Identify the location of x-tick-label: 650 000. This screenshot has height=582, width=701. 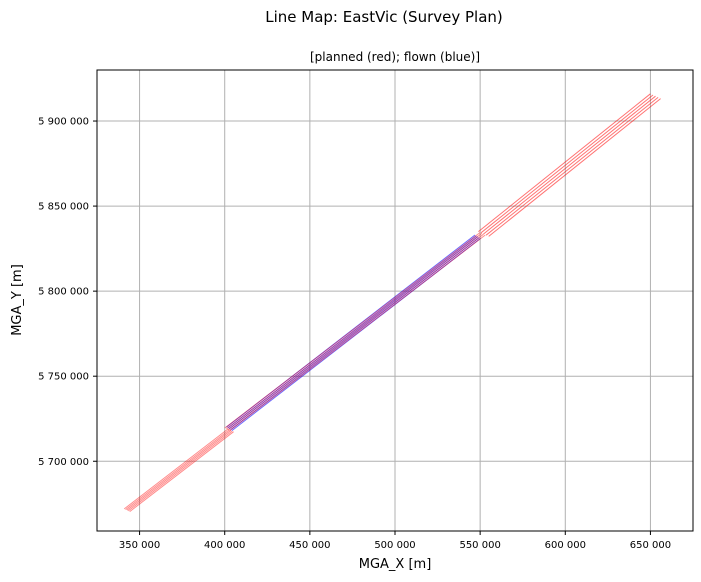
(650, 545).